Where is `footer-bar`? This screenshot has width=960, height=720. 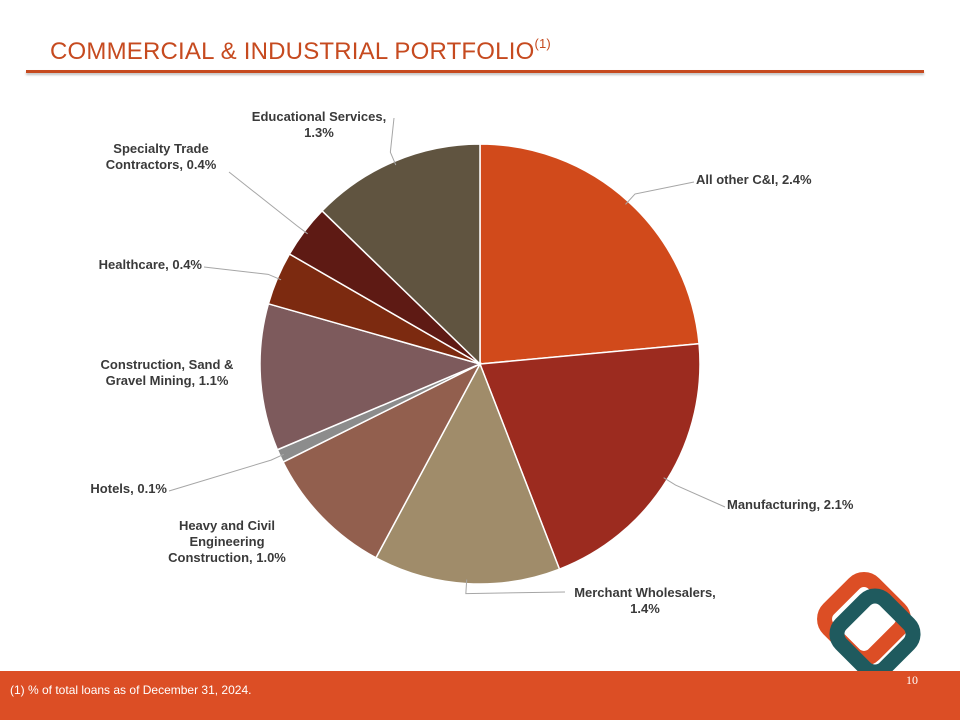
footer-bar is located at coordinates (480, 695).